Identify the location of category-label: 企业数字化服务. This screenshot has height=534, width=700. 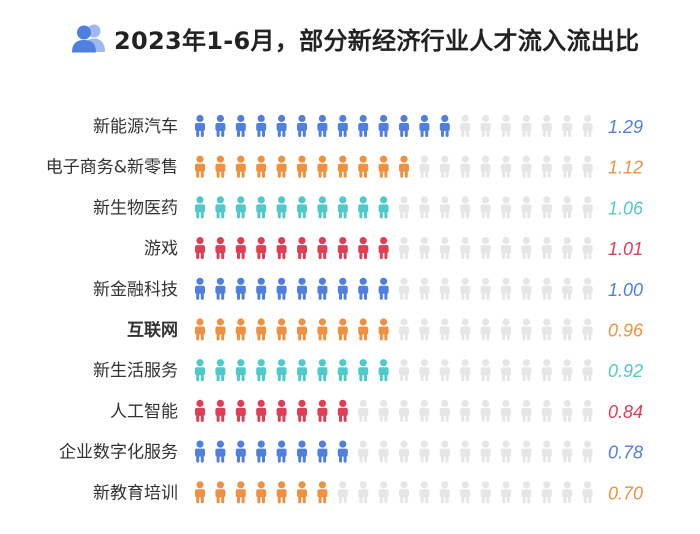
(118, 453).